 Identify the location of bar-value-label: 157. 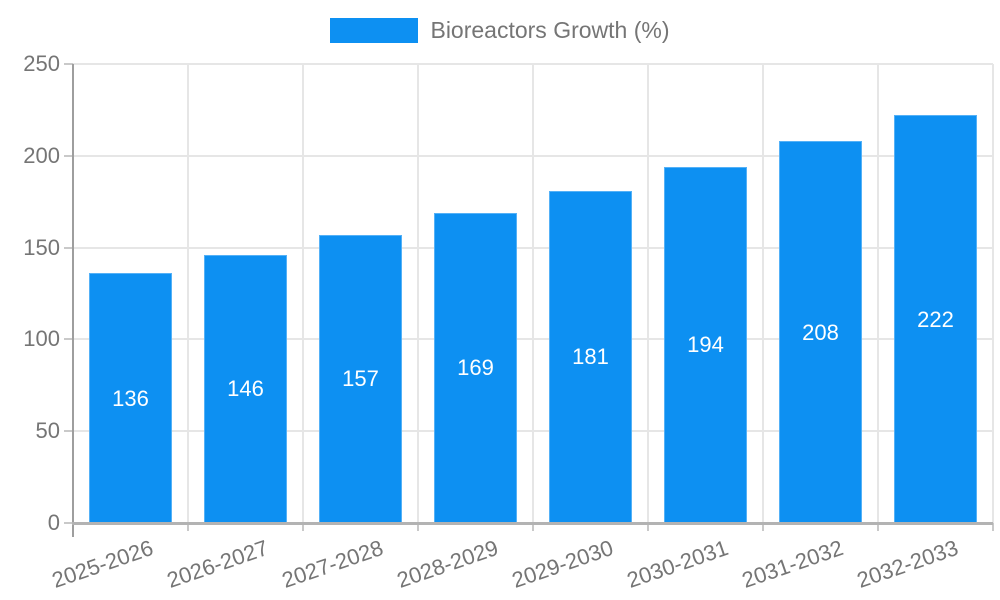
(360, 379).